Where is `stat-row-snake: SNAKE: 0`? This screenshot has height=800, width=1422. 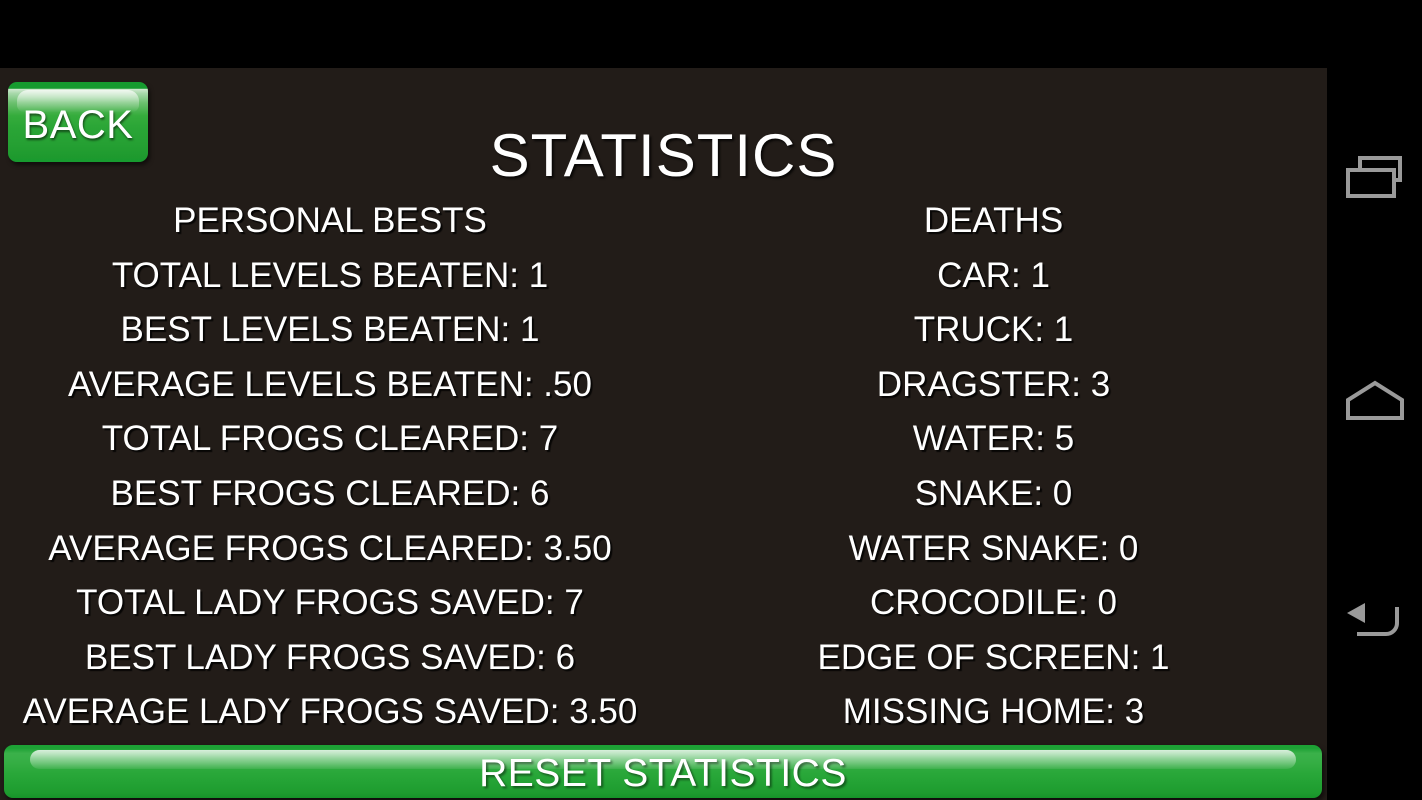 stat-row-snake: SNAKE: 0 is located at coordinates (993, 493).